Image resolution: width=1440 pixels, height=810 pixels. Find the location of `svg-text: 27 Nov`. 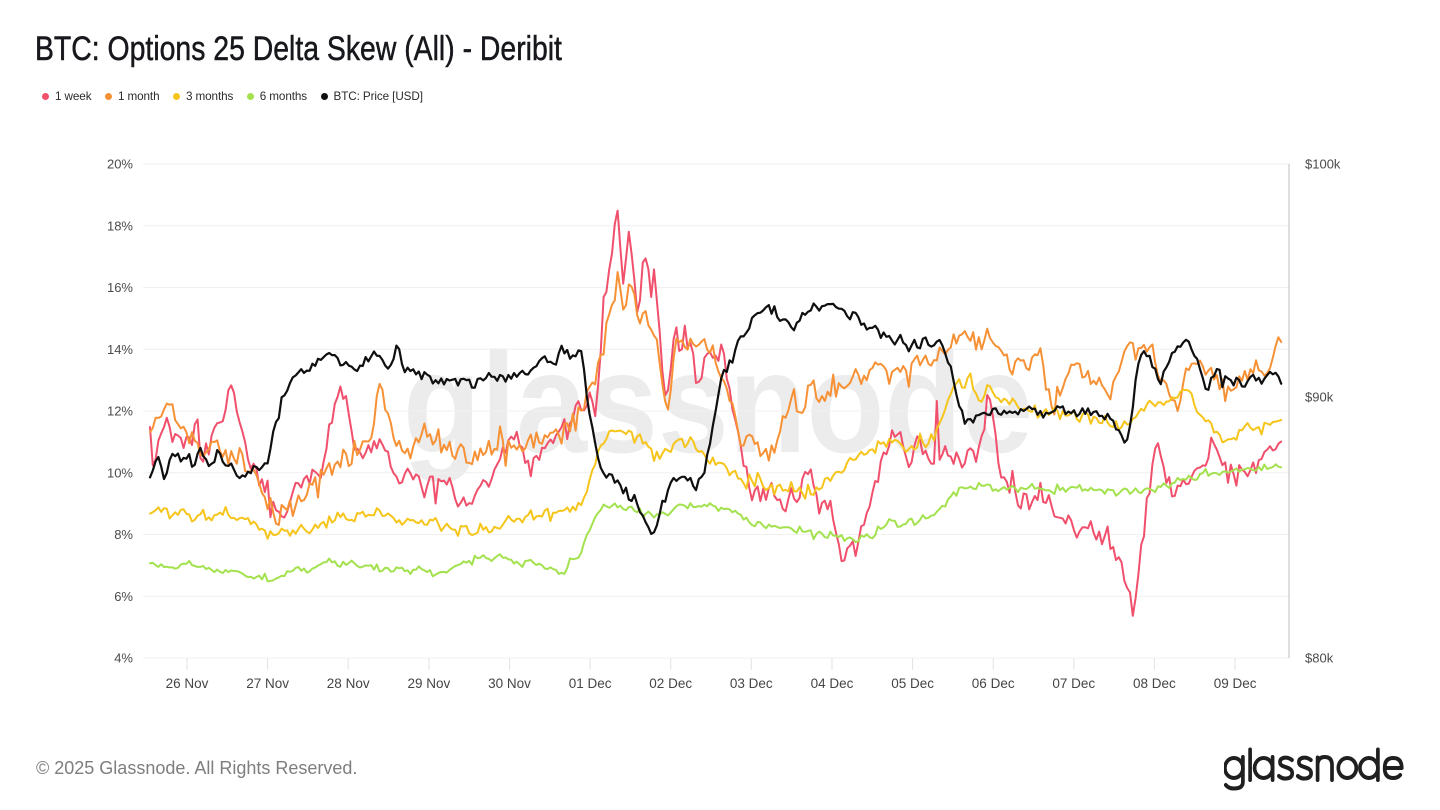

svg-text: 27 Nov is located at coordinates (267, 683).